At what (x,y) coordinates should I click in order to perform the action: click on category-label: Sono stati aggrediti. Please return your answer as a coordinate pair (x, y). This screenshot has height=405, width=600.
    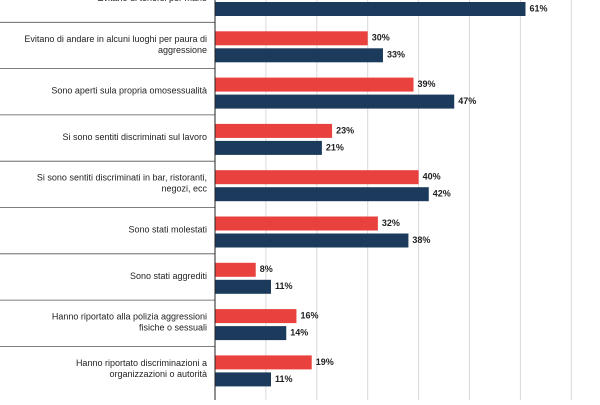
    Looking at the image, I should click on (168, 276).